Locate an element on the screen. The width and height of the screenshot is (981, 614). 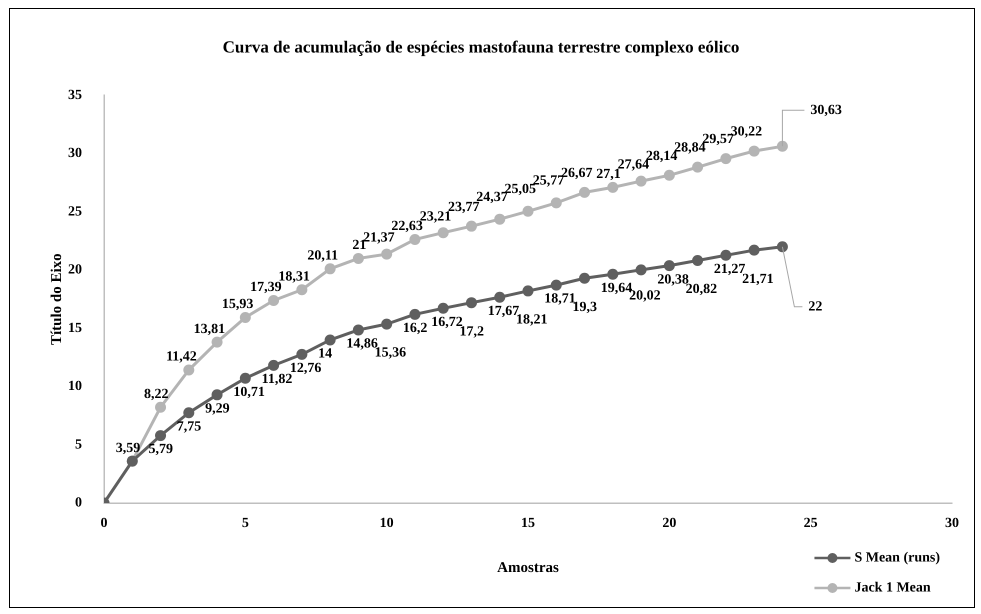
x-tick-label: 10 is located at coordinates (387, 524).